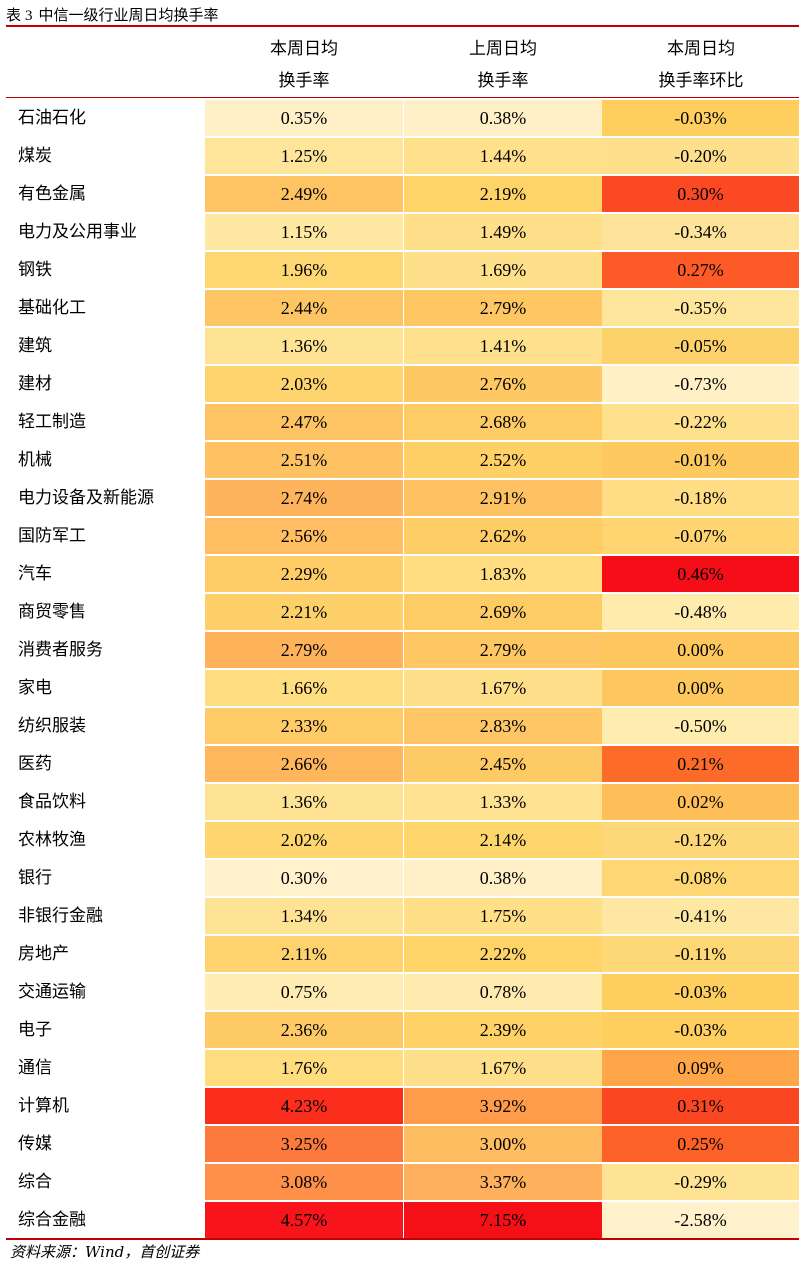 Image resolution: width=805 pixels, height=1266 pixels. I want to click on last-week-turnover-cell: 0.78%, so click(503, 992).